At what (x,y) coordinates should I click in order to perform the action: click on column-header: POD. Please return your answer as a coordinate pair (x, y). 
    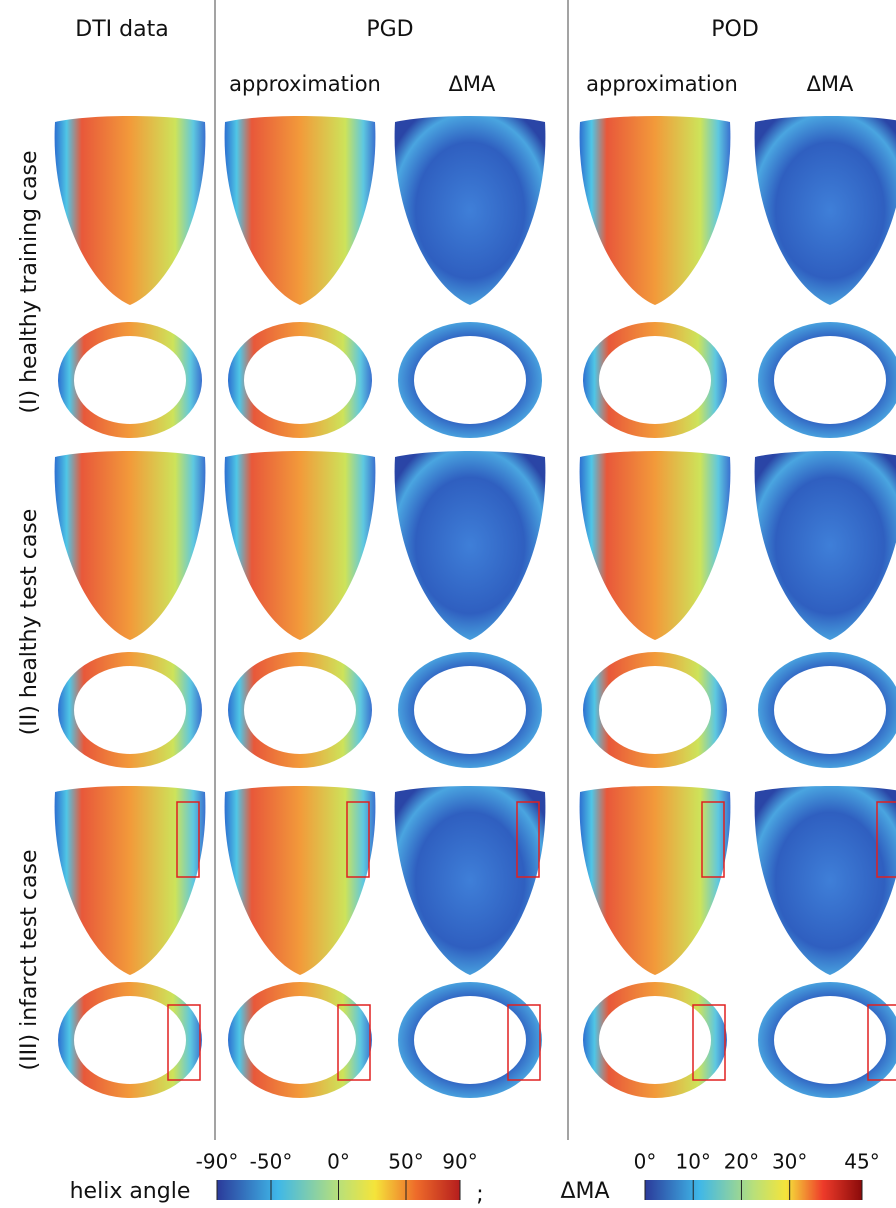
    Looking at the image, I should click on (735, 29).